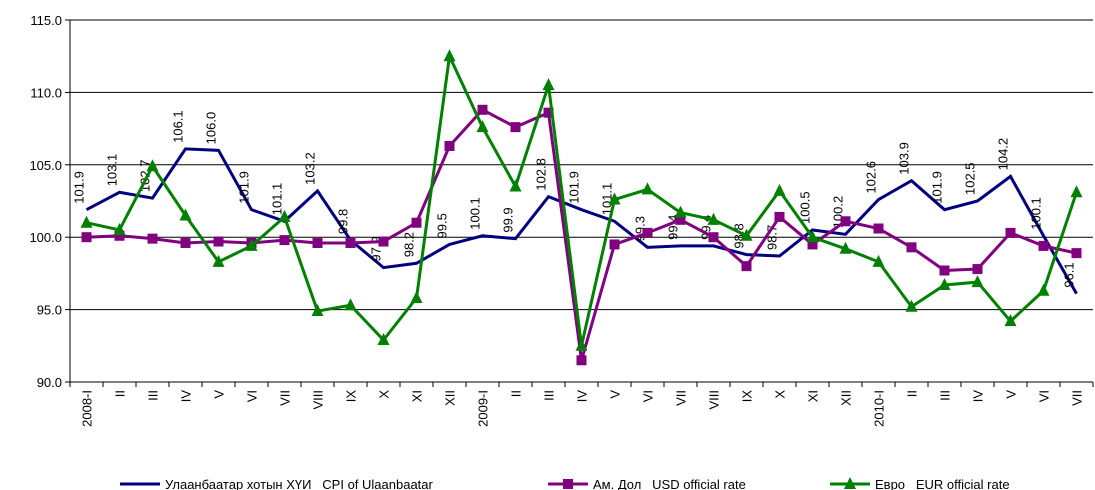  Describe the element at coordinates (178, 126) in the screenshot. I see `data-label: 106.1` at that location.